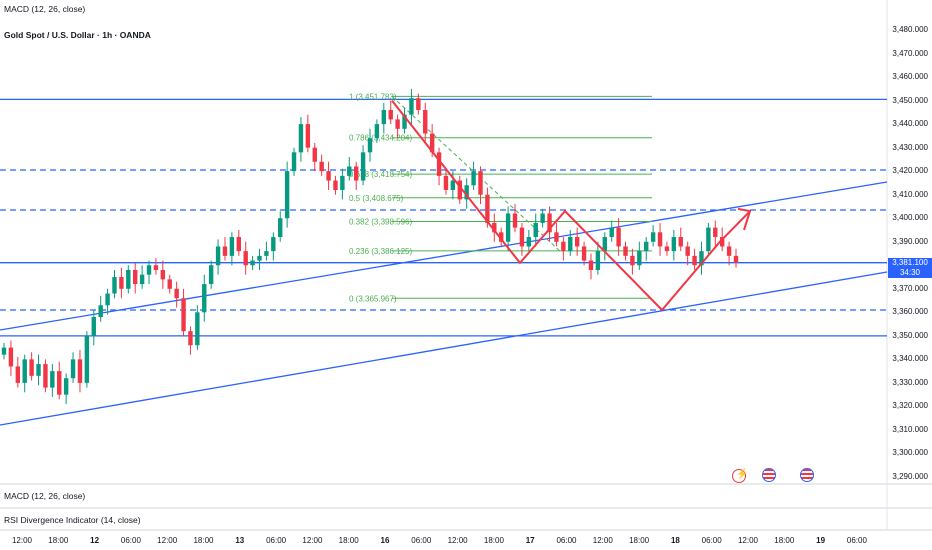 The width and height of the screenshot is (932, 550). I want to click on price-axis-label: 3,440.000, so click(910, 124).